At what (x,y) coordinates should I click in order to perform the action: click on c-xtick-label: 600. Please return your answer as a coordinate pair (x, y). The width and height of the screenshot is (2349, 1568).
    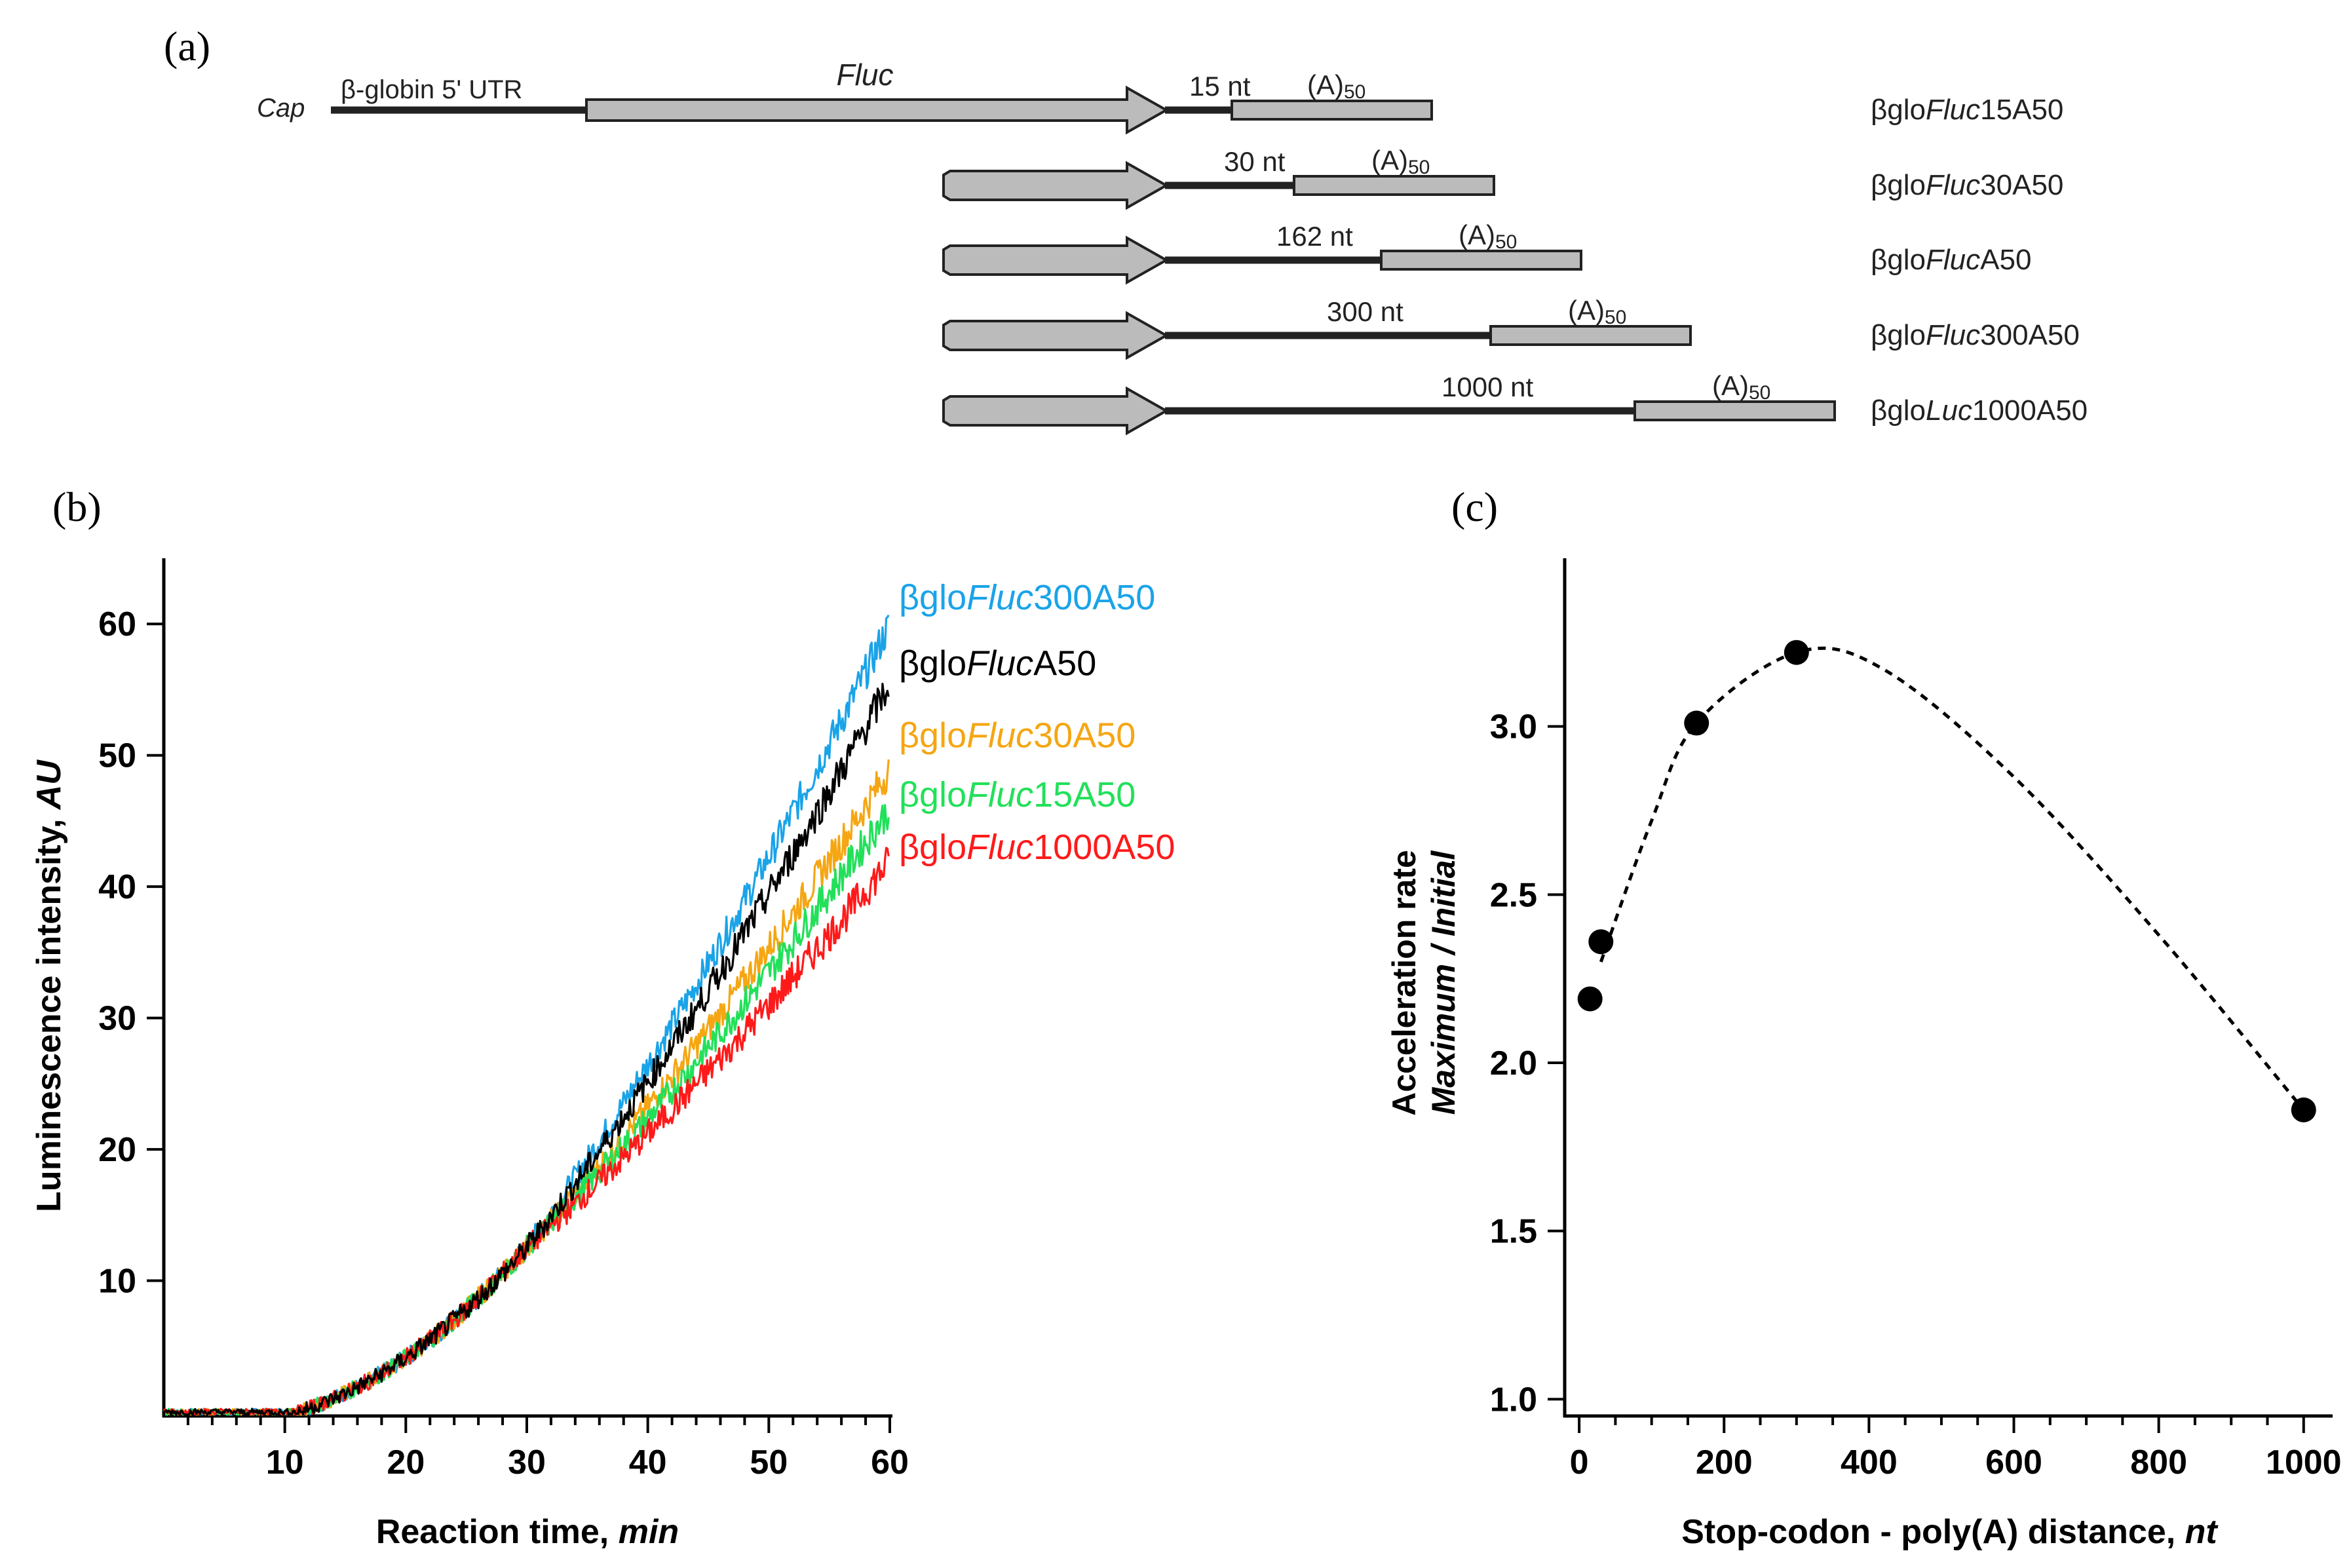
    Looking at the image, I should click on (2013, 1463).